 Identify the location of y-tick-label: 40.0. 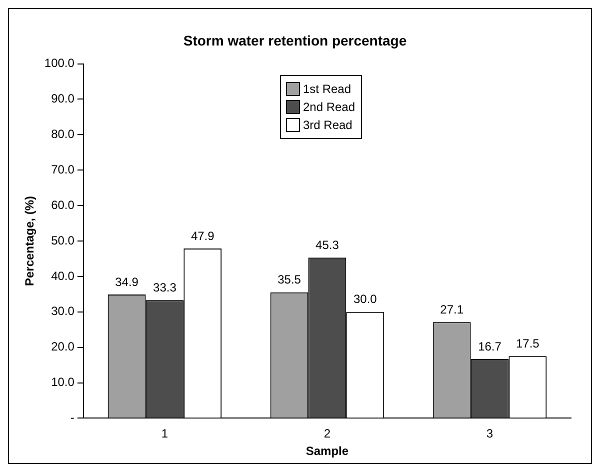
(63, 275).